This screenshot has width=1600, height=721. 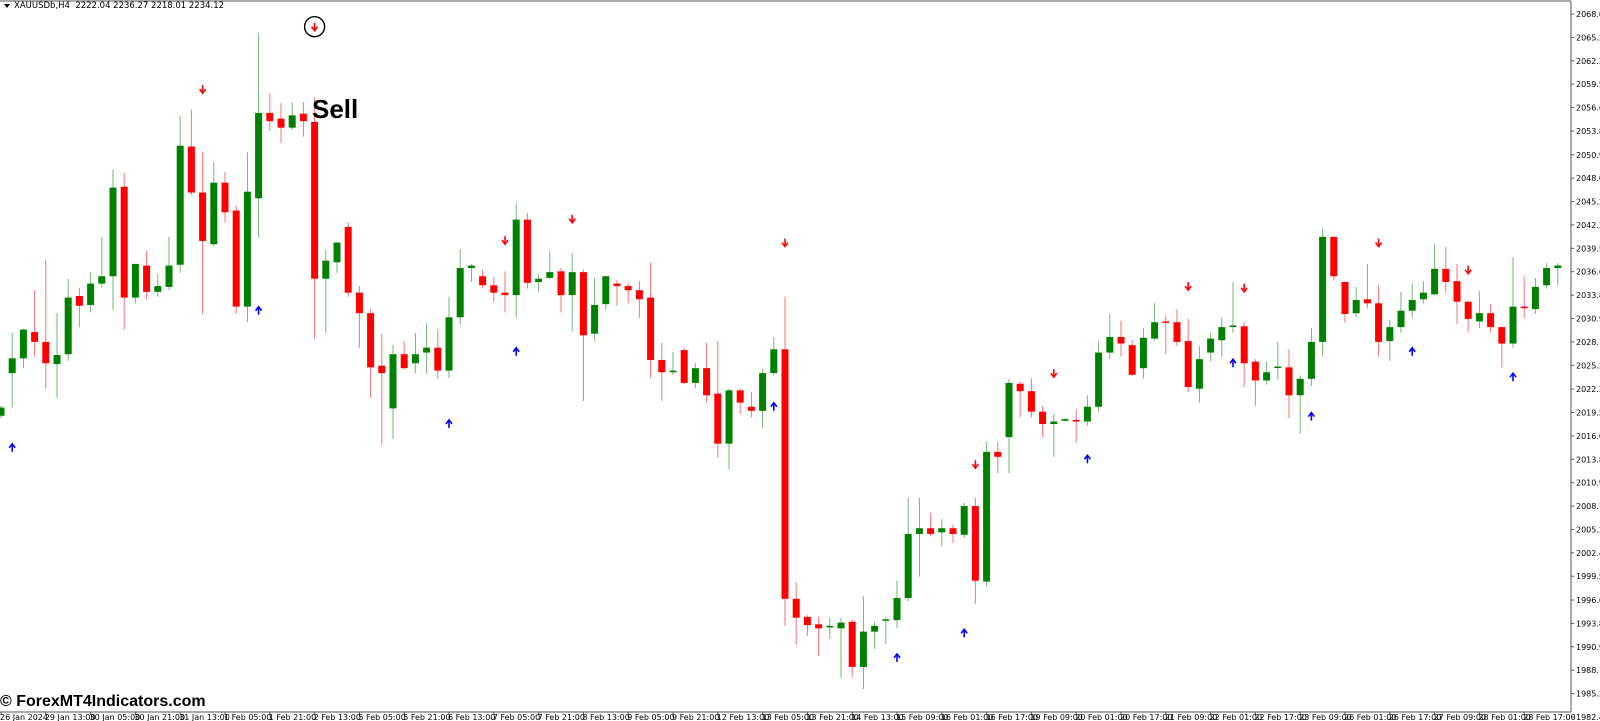 I want to click on price-tick-label: 2036.65, so click(x=1588, y=272).